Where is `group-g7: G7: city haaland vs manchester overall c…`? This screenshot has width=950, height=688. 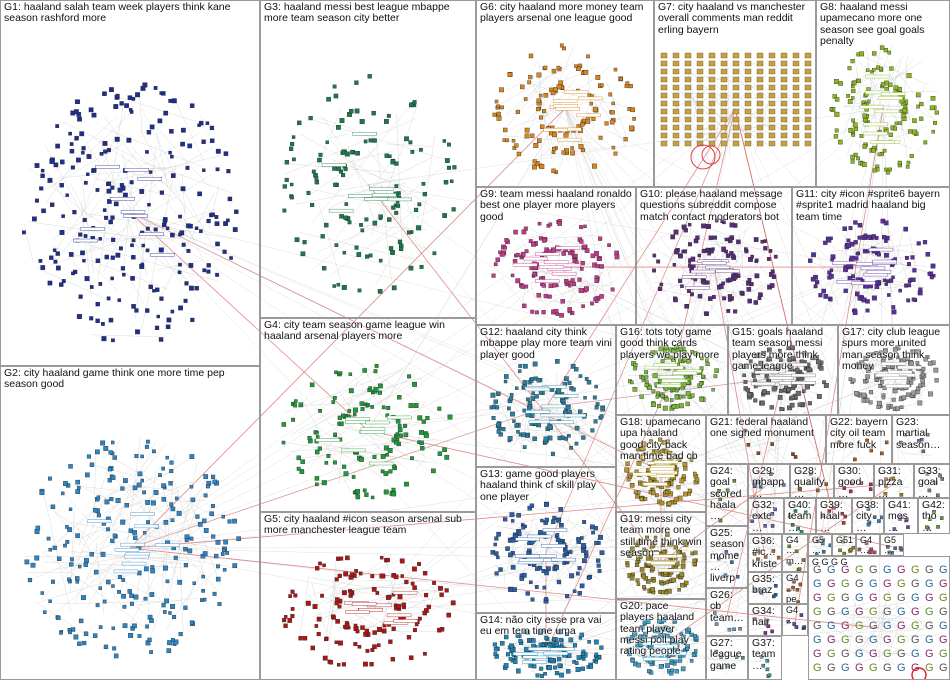 group-g7: G7: city haaland vs manchester overall c… is located at coordinates (735, 93).